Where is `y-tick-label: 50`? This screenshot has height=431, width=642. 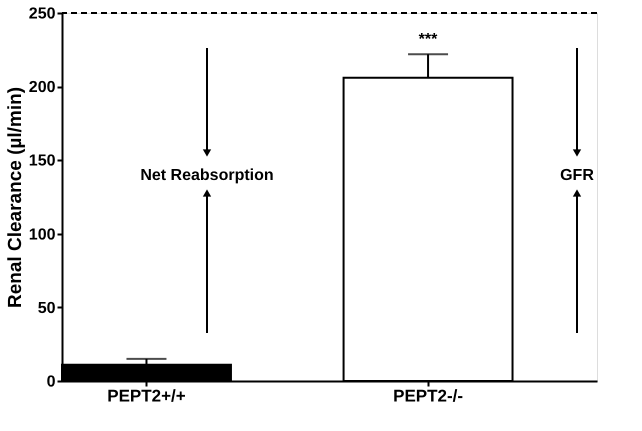 y-tick-label: 50 is located at coordinates (47, 308).